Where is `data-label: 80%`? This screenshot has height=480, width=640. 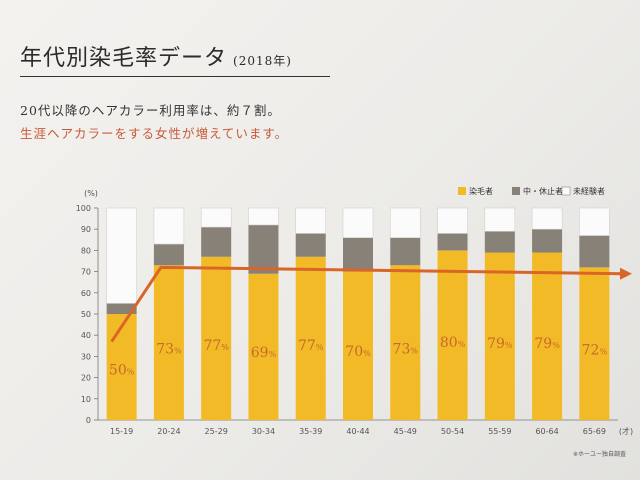
data-label: 80% is located at coordinates (453, 343).